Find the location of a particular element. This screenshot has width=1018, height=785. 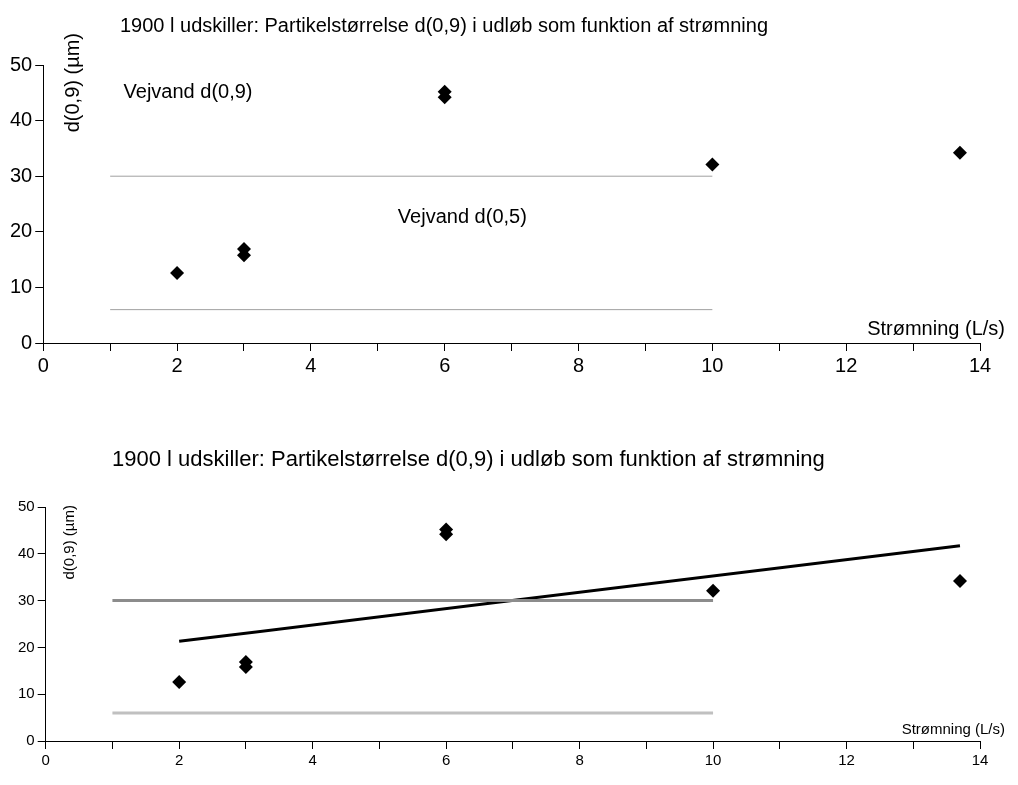

annotation: Vejvand d(0,9) is located at coordinates (188, 91).